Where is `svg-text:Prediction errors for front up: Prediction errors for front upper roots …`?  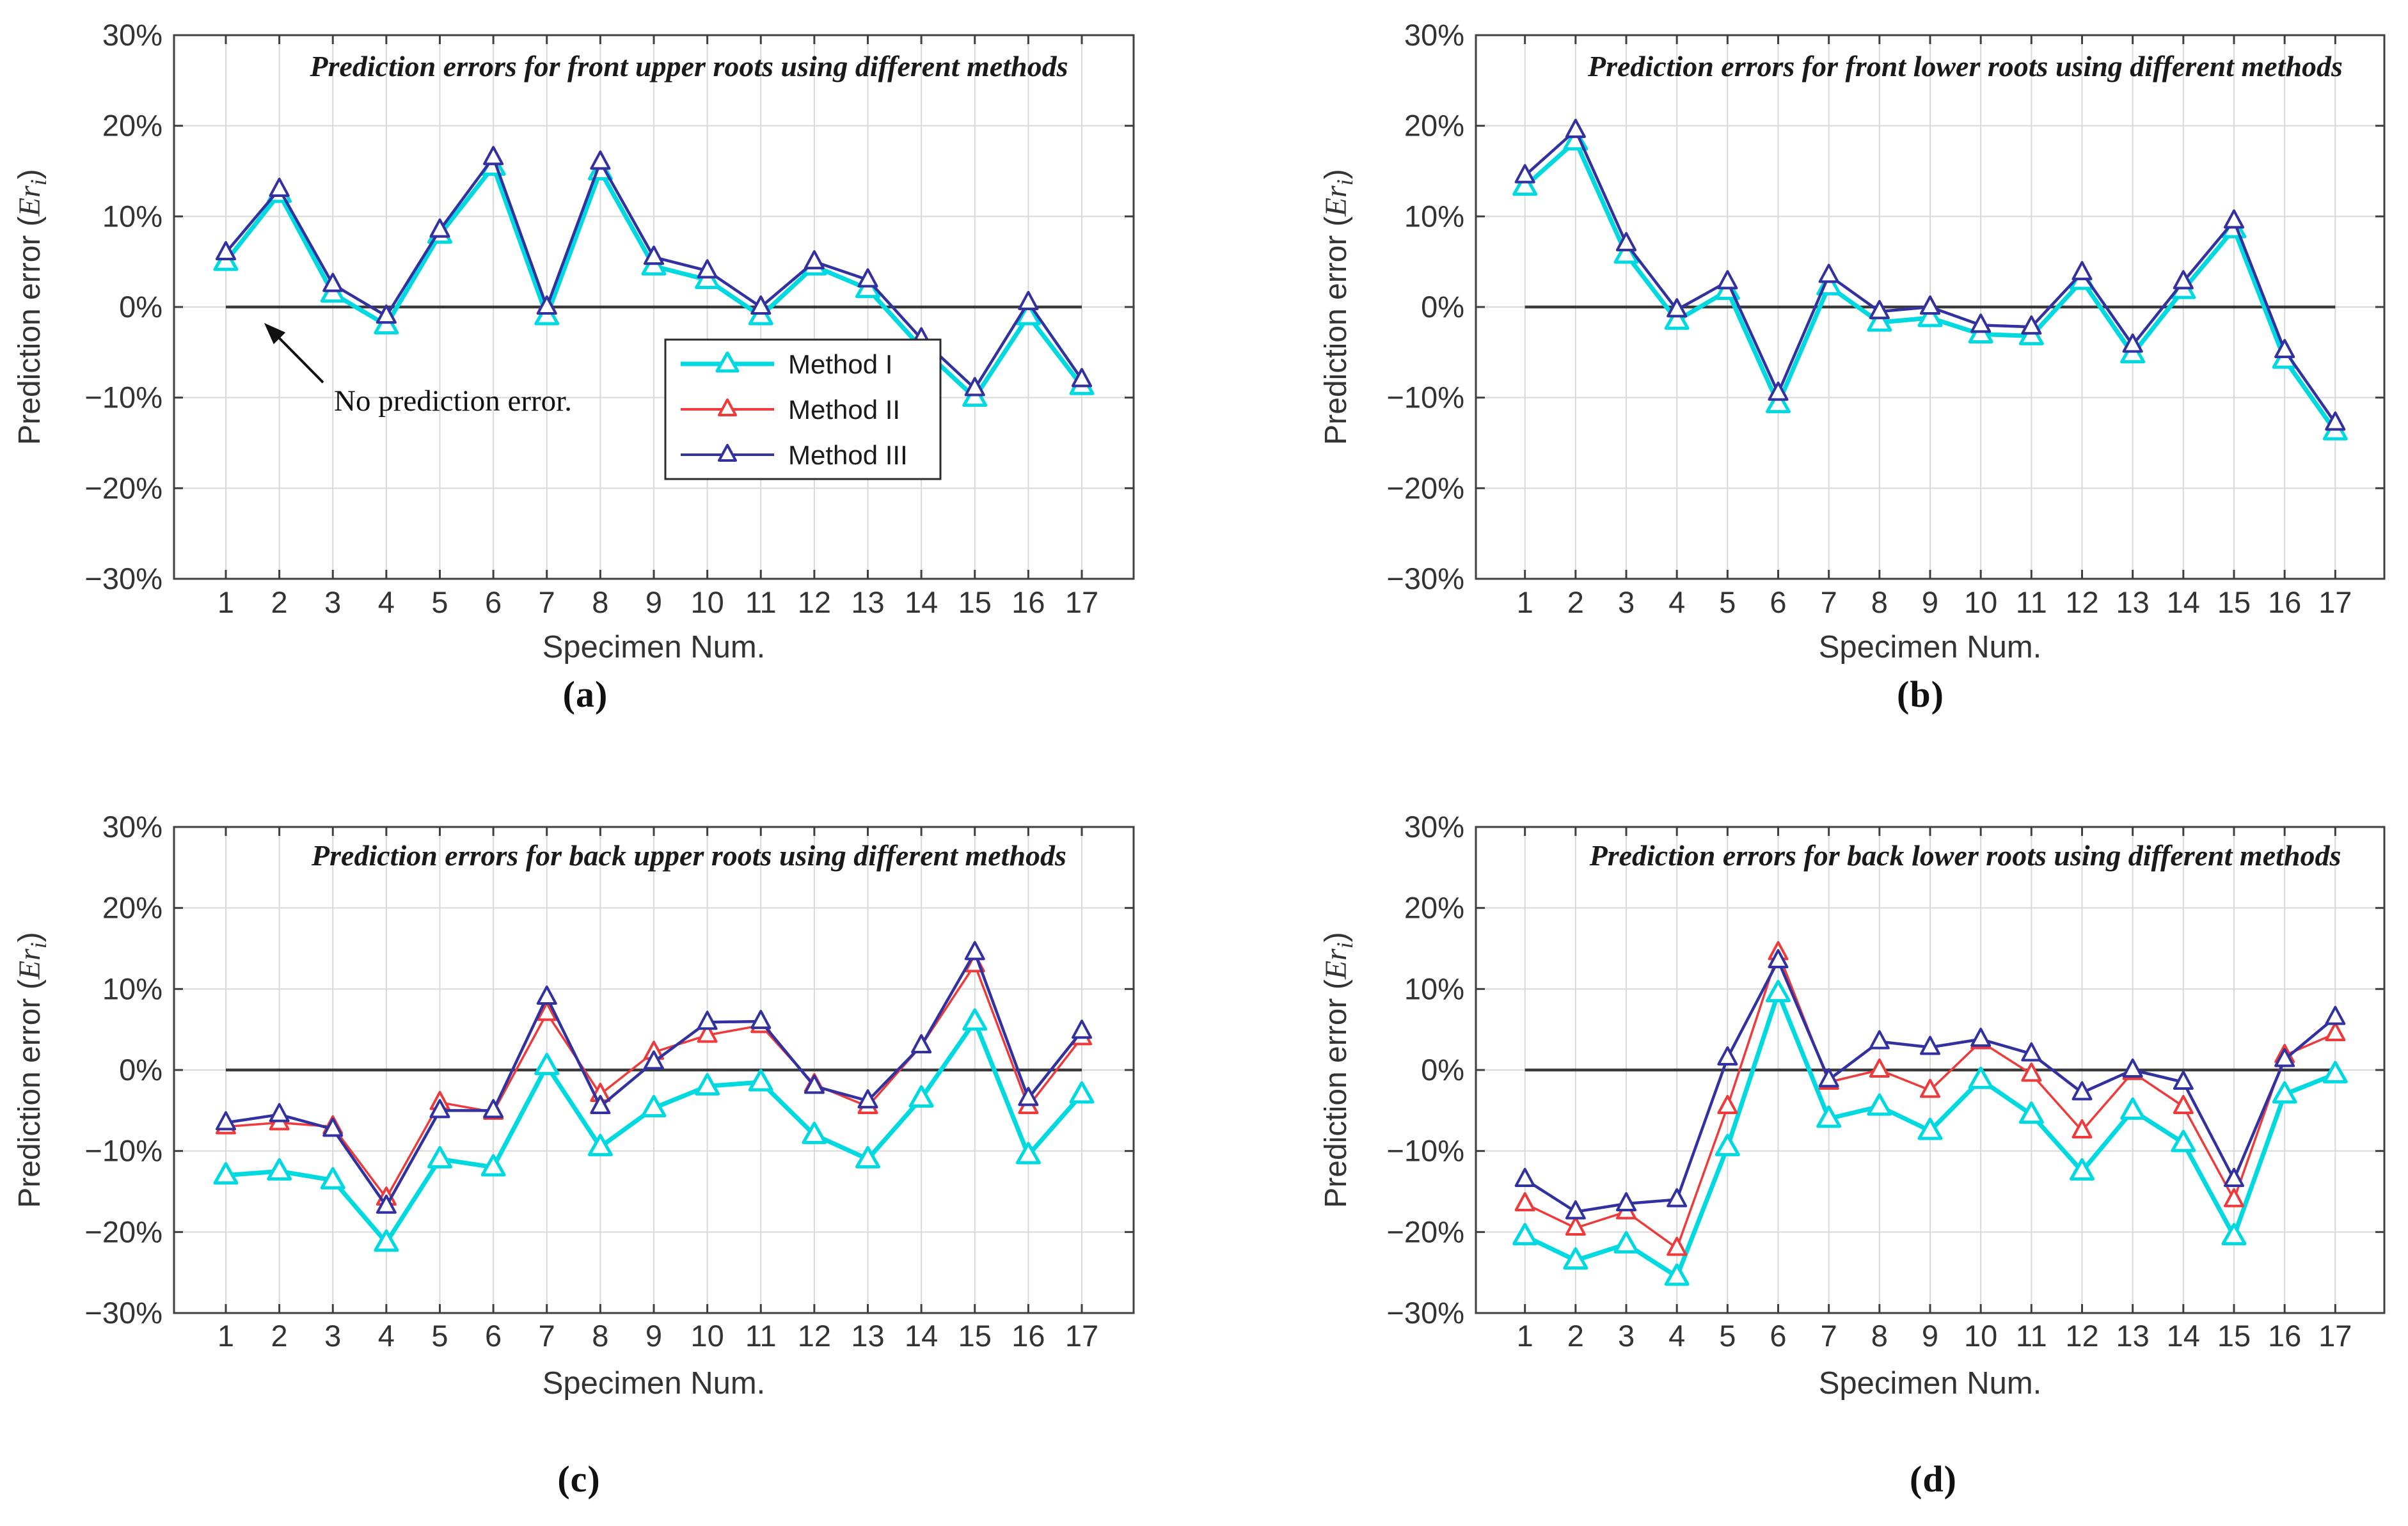 svg-text:Prediction errors for front up: Prediction errors for front upper roots … is located at coordinates (688, 66).